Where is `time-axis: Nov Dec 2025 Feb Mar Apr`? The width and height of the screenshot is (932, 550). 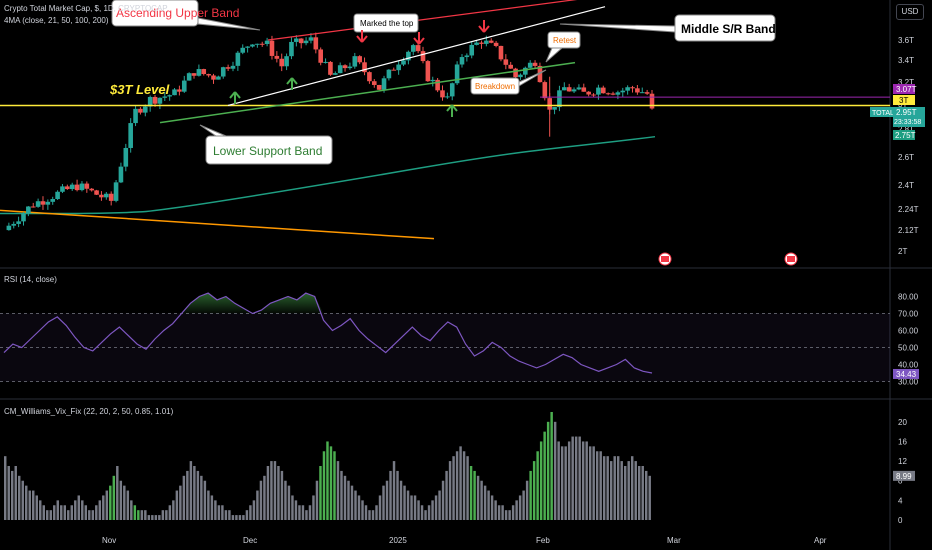 time-axis: Nov Dec 2025 Feb Mar Apr is located at coordinates (464, 540).